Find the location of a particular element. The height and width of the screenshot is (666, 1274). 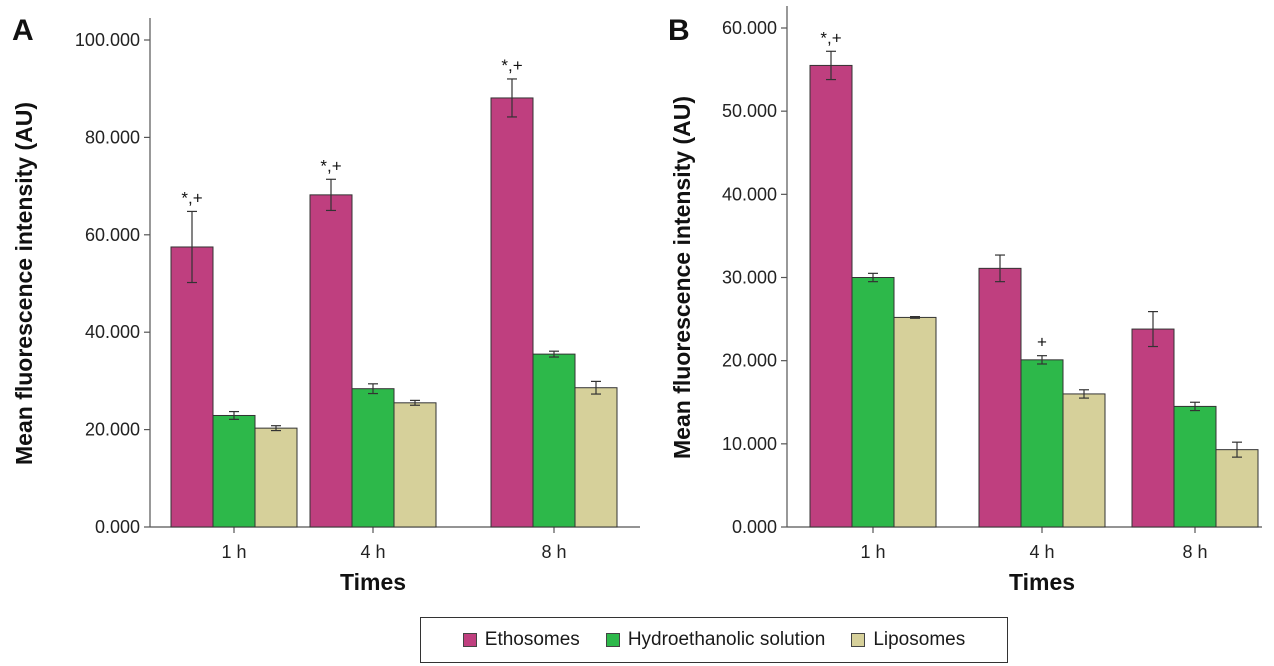

panel-label: A is located at coordinates (23, 30).